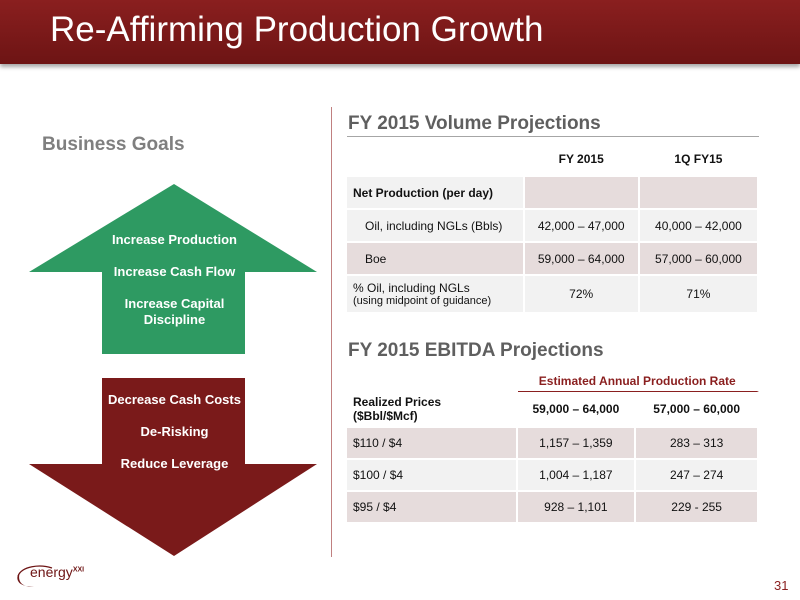 This screenshot has width=800, height=600. I want to click on table-cell: 42,000 – 47,000, so click(582, 226).